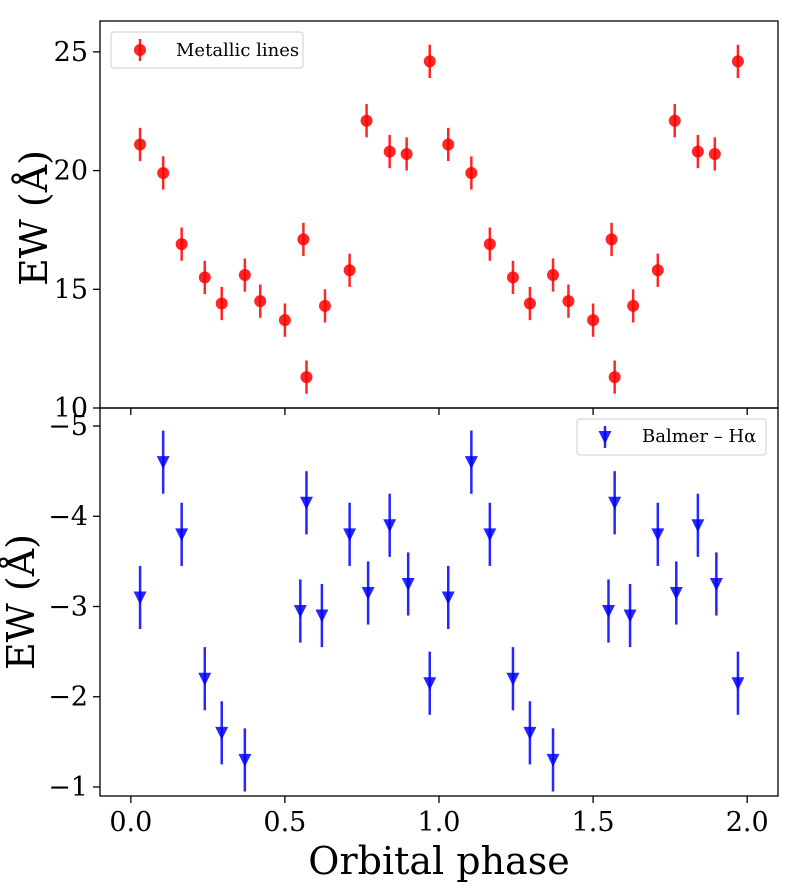  Describe the element at coordinates (284, 822) in the screenshot. I see `bottom-x-tick-label: 0.5` at that location.